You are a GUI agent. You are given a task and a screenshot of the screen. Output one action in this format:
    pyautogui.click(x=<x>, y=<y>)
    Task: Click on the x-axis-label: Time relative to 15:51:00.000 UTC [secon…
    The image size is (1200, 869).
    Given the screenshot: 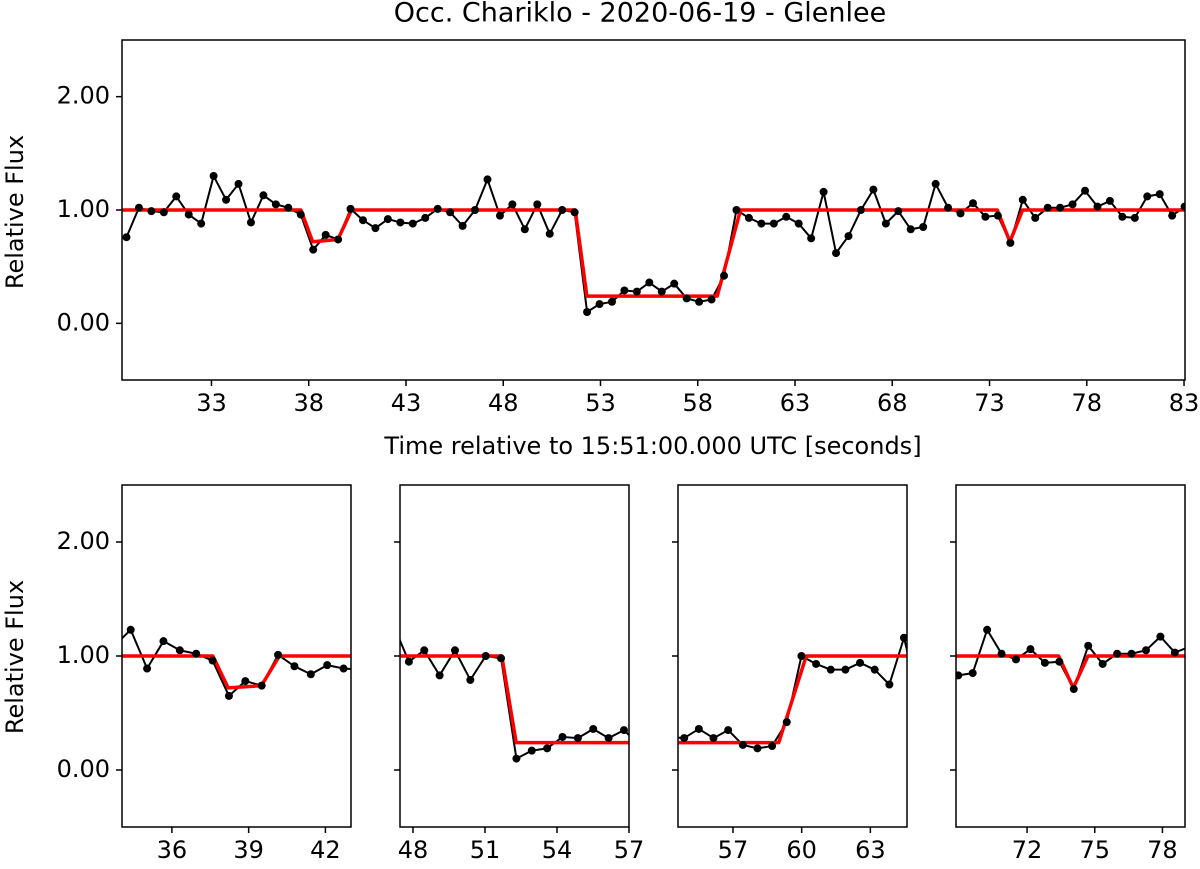 What is the action you would take?
    pyautogui.click(x=652, y=446)
    